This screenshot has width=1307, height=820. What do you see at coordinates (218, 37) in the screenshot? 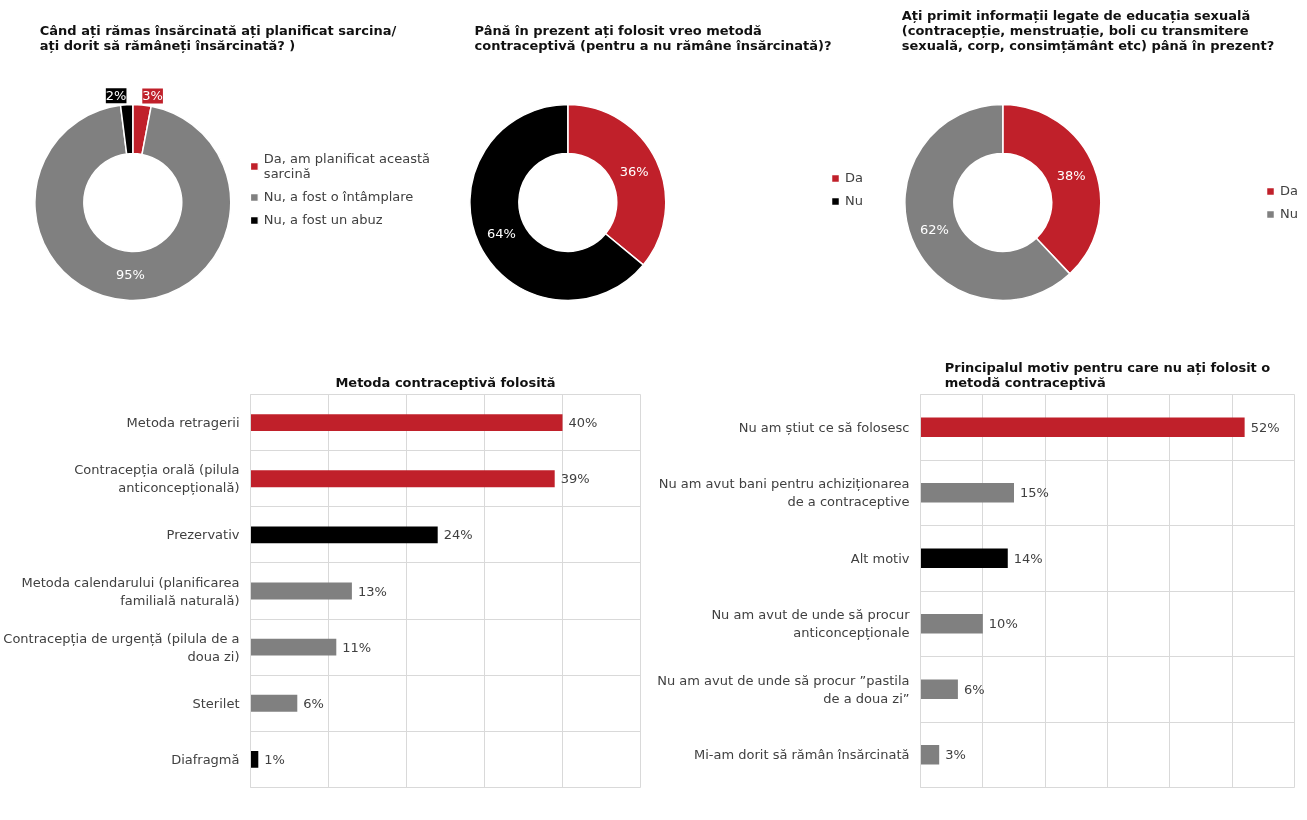
I see `chart-title: Când ați rămas însărcinată ați planificat sarcina/ ați dorit să rămâneți însărcinată? )` at bounding box center [218, 37].